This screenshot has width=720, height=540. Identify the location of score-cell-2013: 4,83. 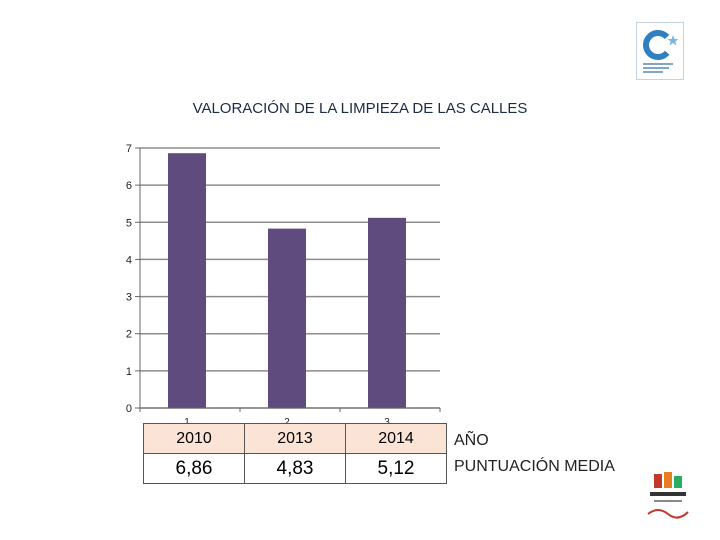
(295, 468).